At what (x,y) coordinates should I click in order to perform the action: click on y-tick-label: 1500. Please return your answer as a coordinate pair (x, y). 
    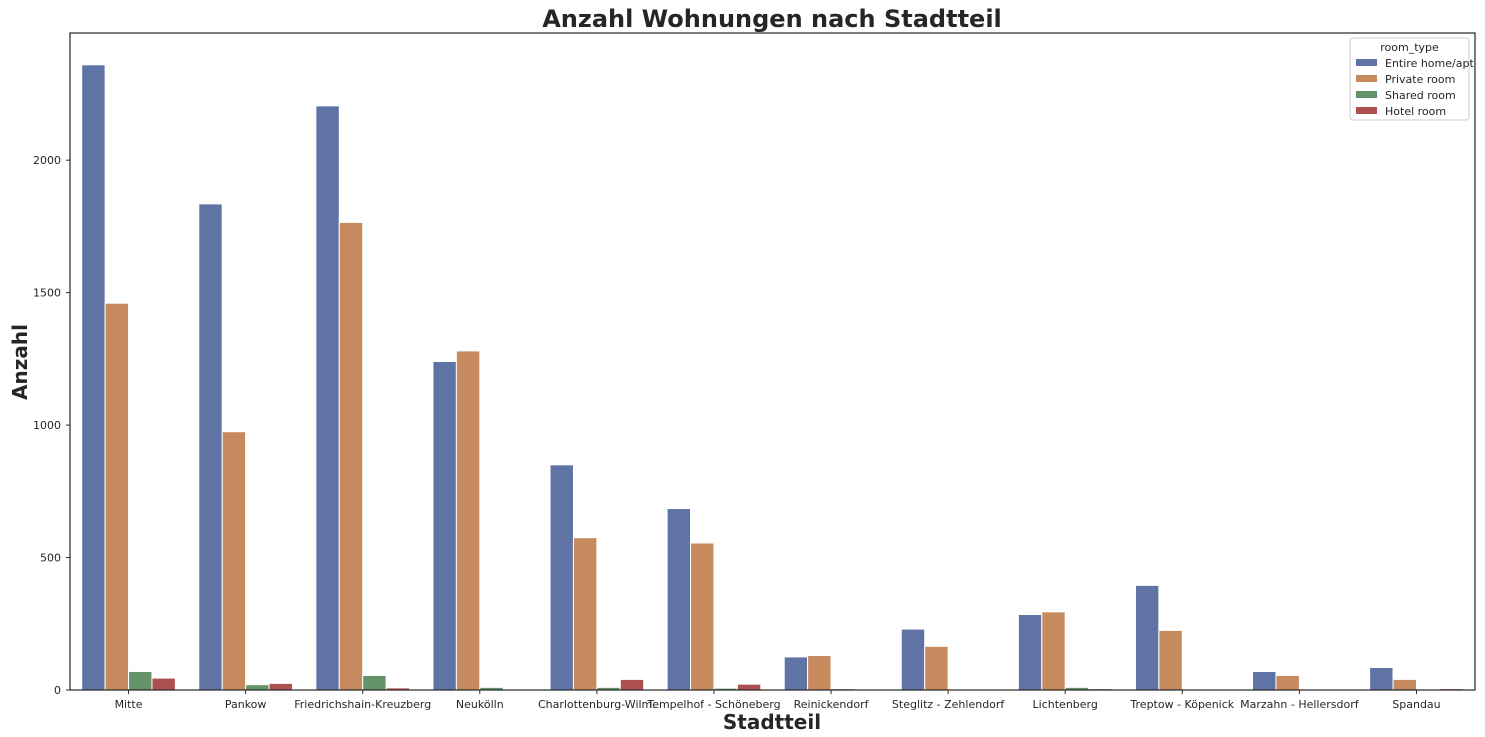
    Looking at the image, I should click on (47, 293).